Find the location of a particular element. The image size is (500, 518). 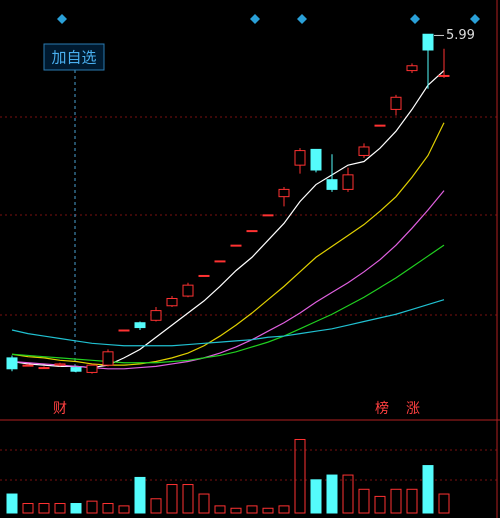

button-label: 加自选 is located at coordinates (73, 58).